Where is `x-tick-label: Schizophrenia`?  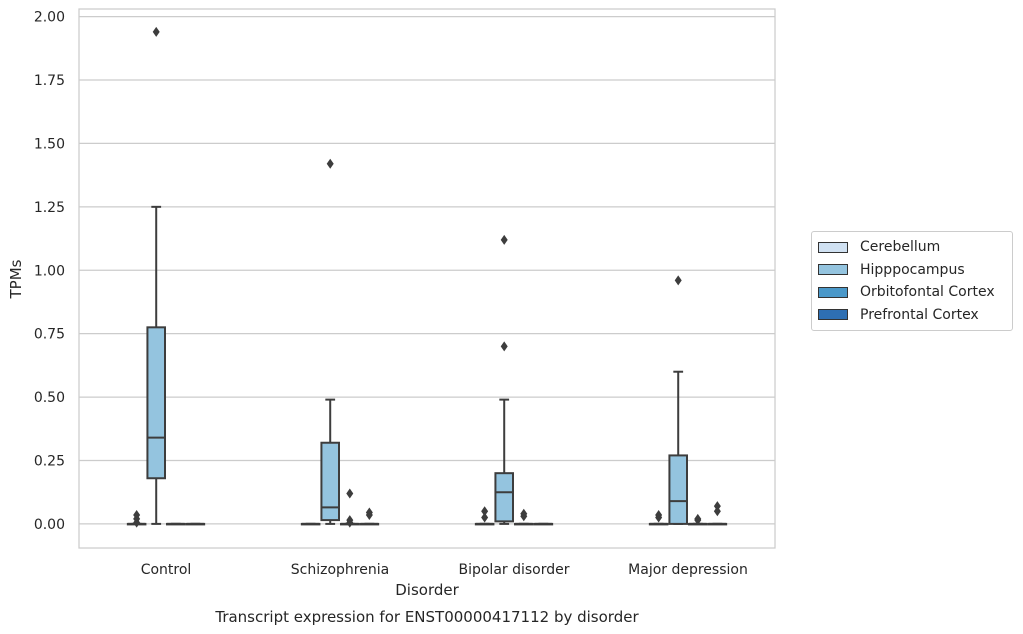 x-tick-label: Schizophrenia is located at coordinates (340, 570).